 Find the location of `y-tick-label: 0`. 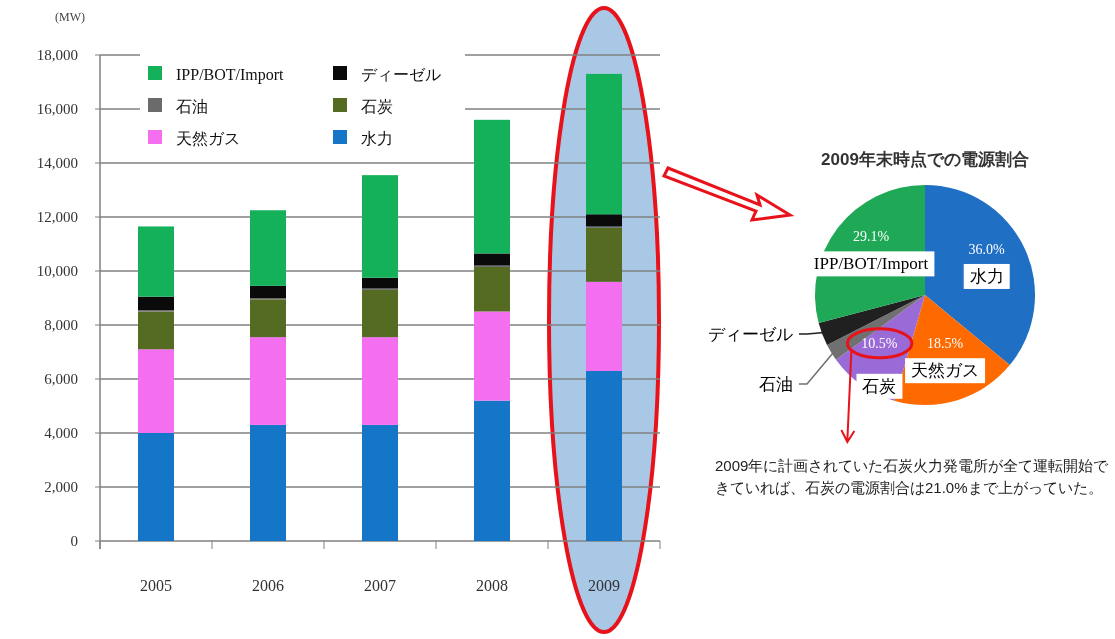

y-tick-label: 0 is located at coordinates (74, 541).